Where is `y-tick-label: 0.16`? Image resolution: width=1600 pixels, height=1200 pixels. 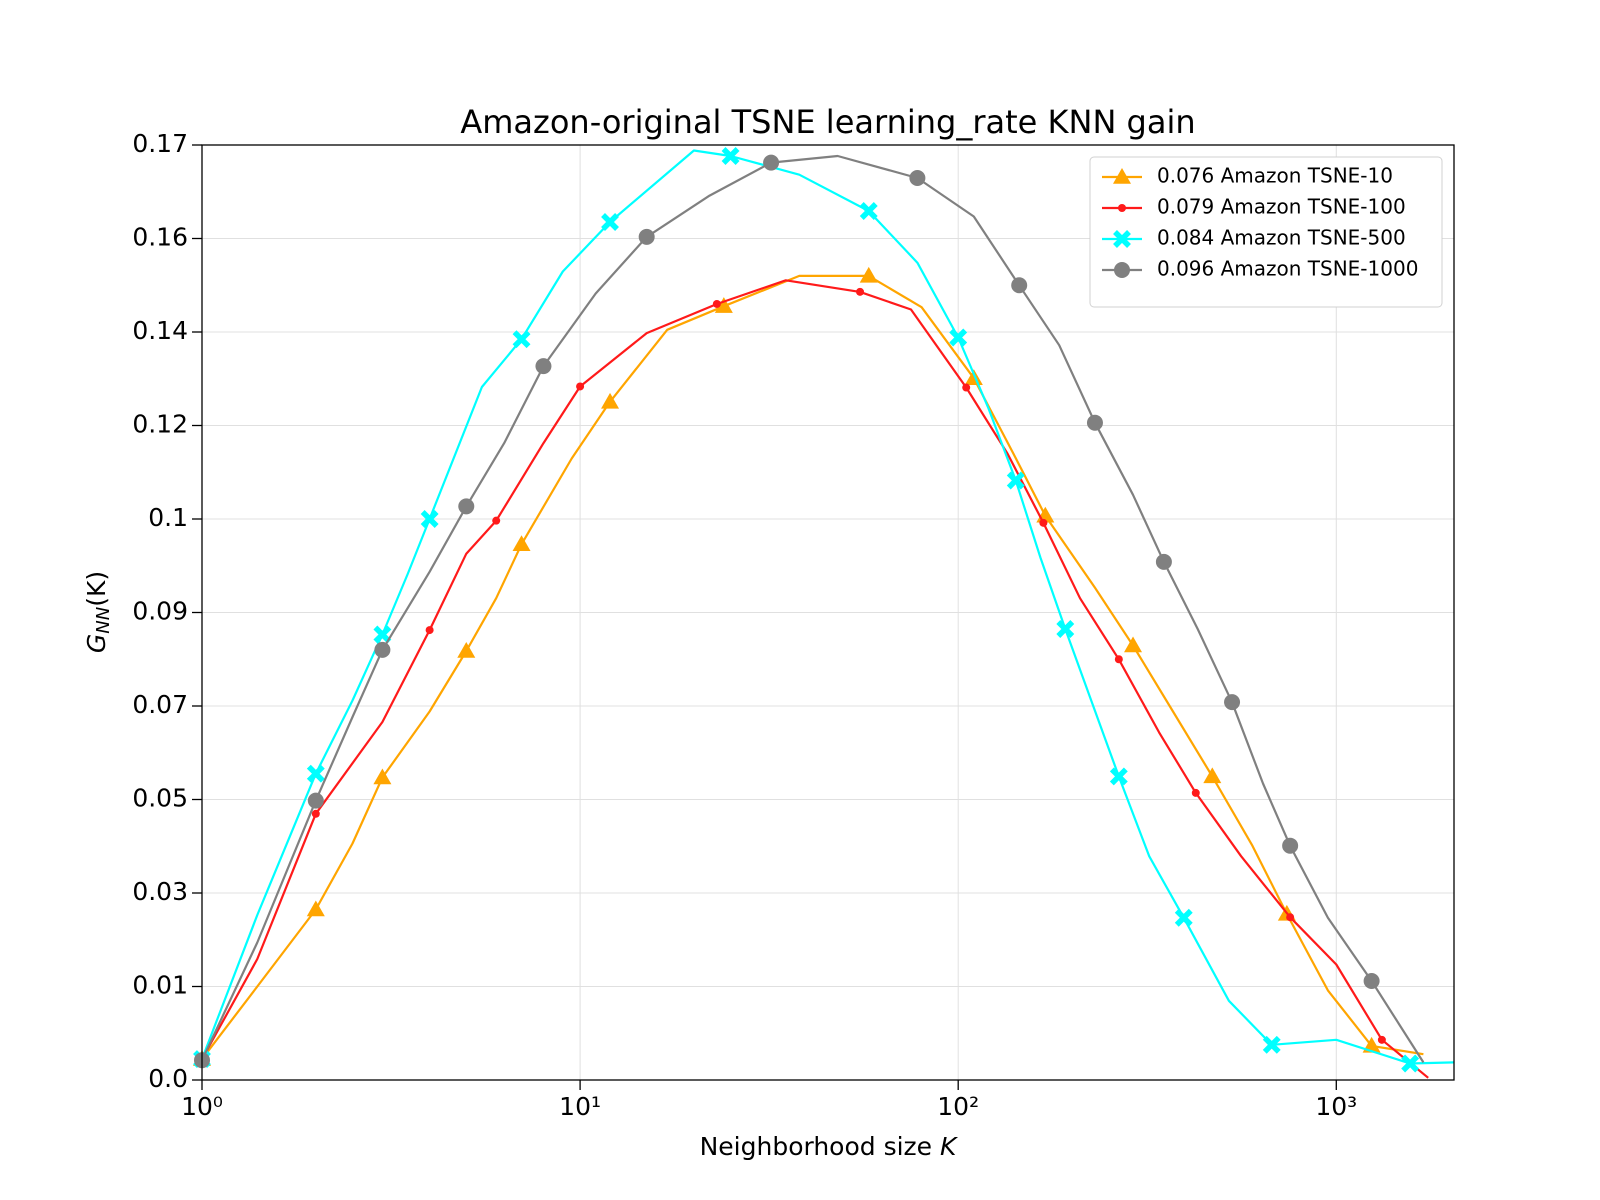
y-tick-label: 0.16 is located at coordinates (160, 237).